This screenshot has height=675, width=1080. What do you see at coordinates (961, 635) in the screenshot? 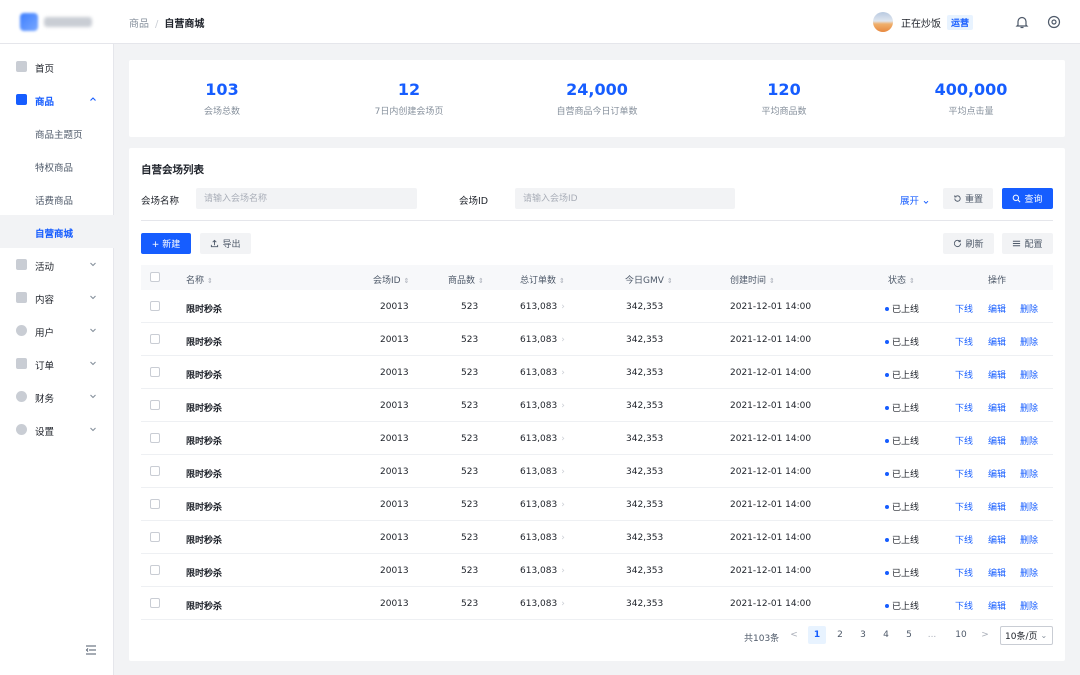
I see `pagination-page: 10` at bounding box center [961, 635].